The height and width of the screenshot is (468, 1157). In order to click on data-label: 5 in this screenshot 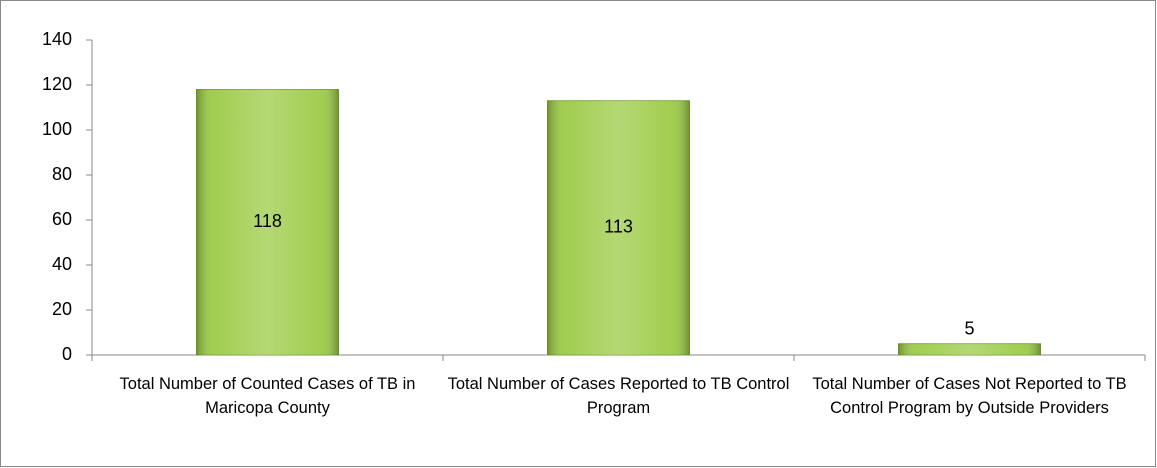, I will do `click(969, 329)`.